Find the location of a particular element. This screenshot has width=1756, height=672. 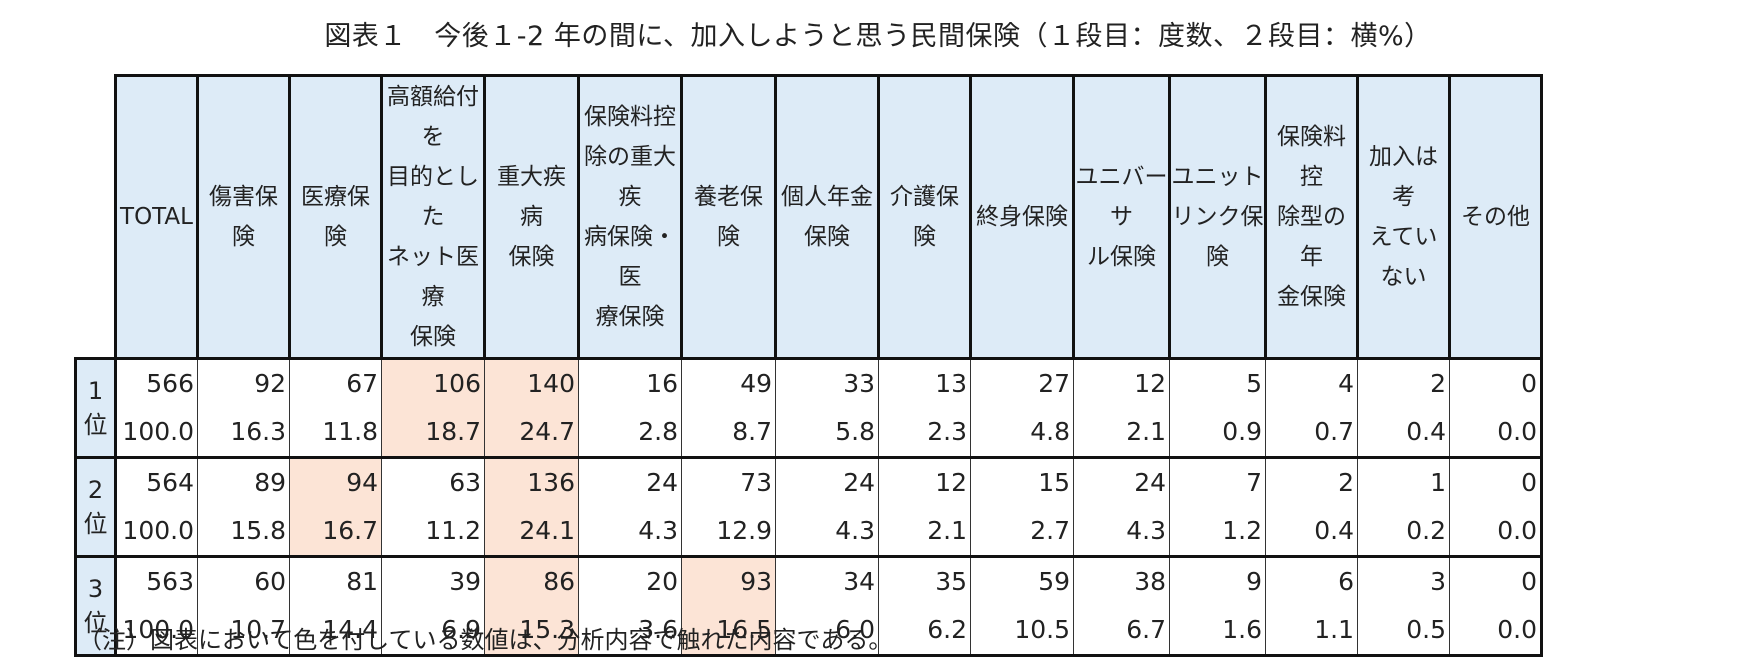

percent-value: 18.7 is located at coordinates (453, 431).